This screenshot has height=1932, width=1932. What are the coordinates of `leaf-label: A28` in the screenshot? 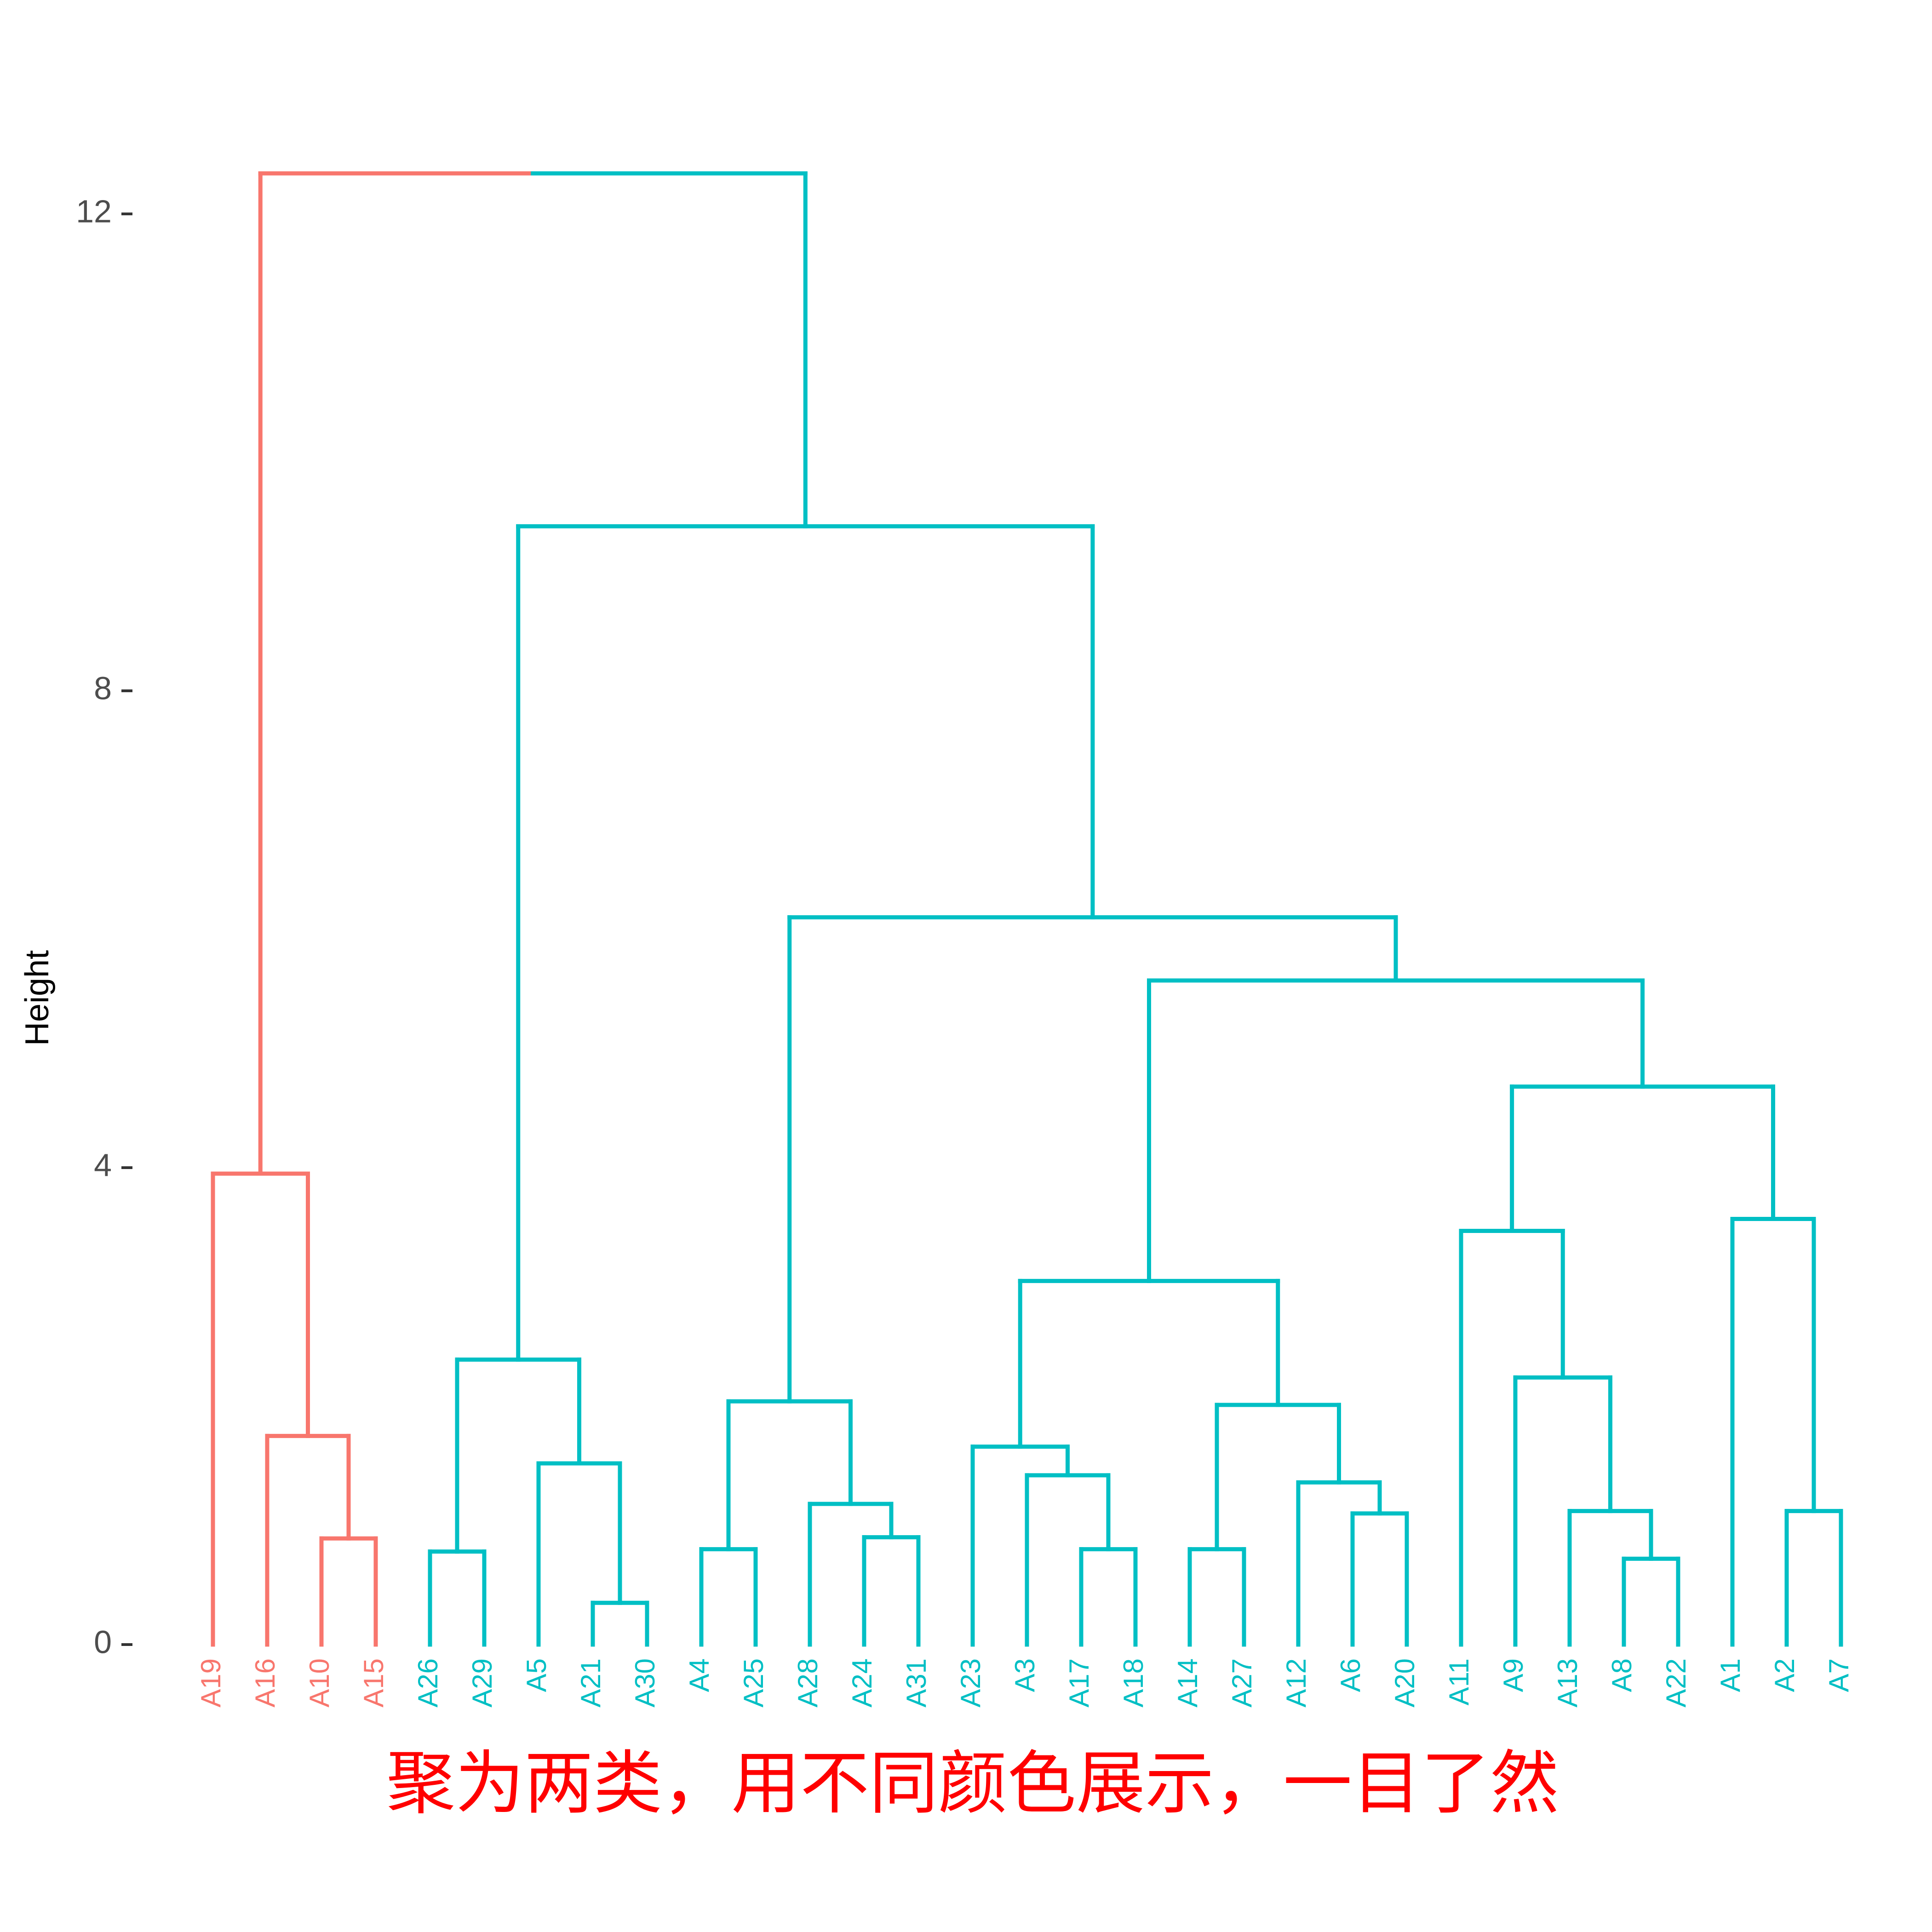 It's located at (808, 1683).